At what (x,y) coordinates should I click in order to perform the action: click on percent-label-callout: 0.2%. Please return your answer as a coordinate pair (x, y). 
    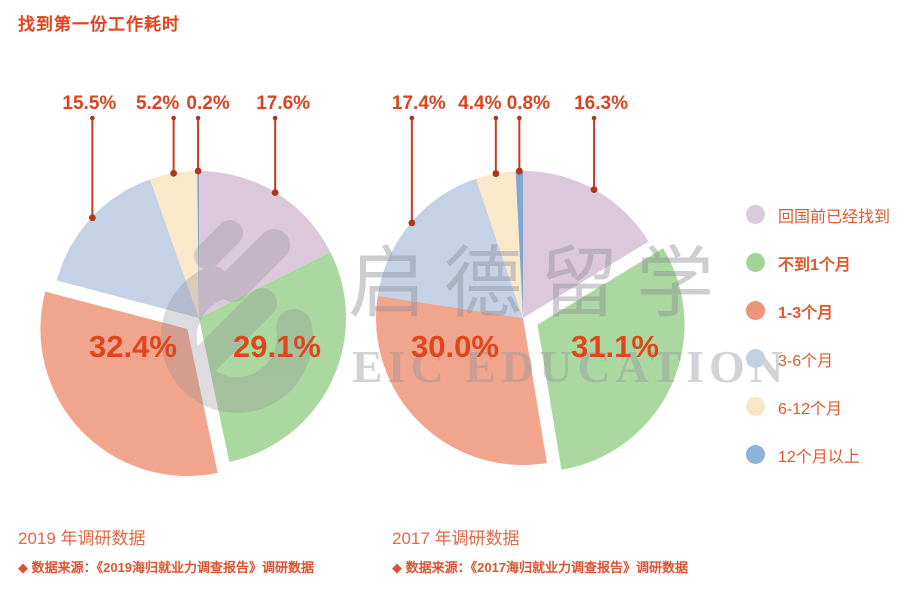
    Looking at the image, I should click on (207, 103).